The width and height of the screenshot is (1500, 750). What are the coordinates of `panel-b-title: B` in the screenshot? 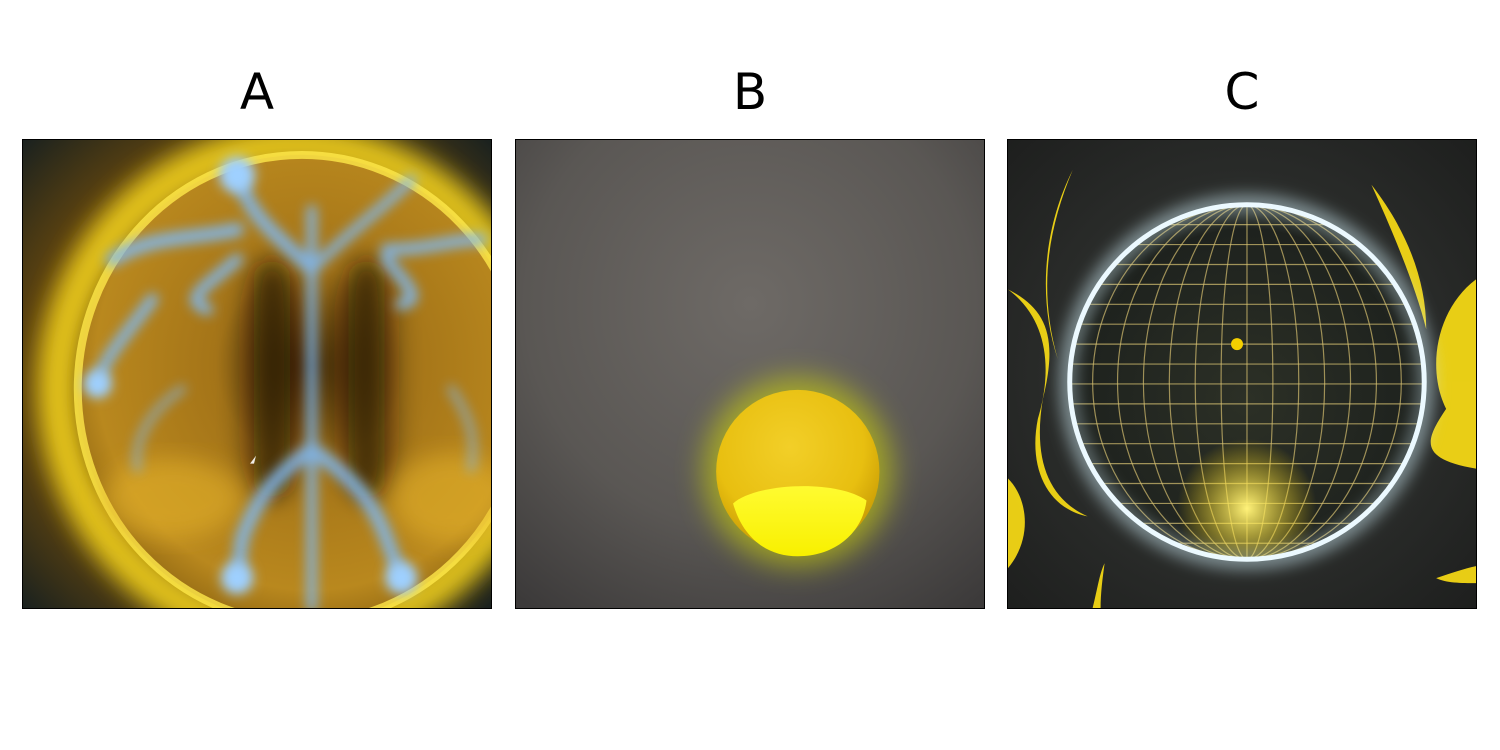 It's located at (750, 92).